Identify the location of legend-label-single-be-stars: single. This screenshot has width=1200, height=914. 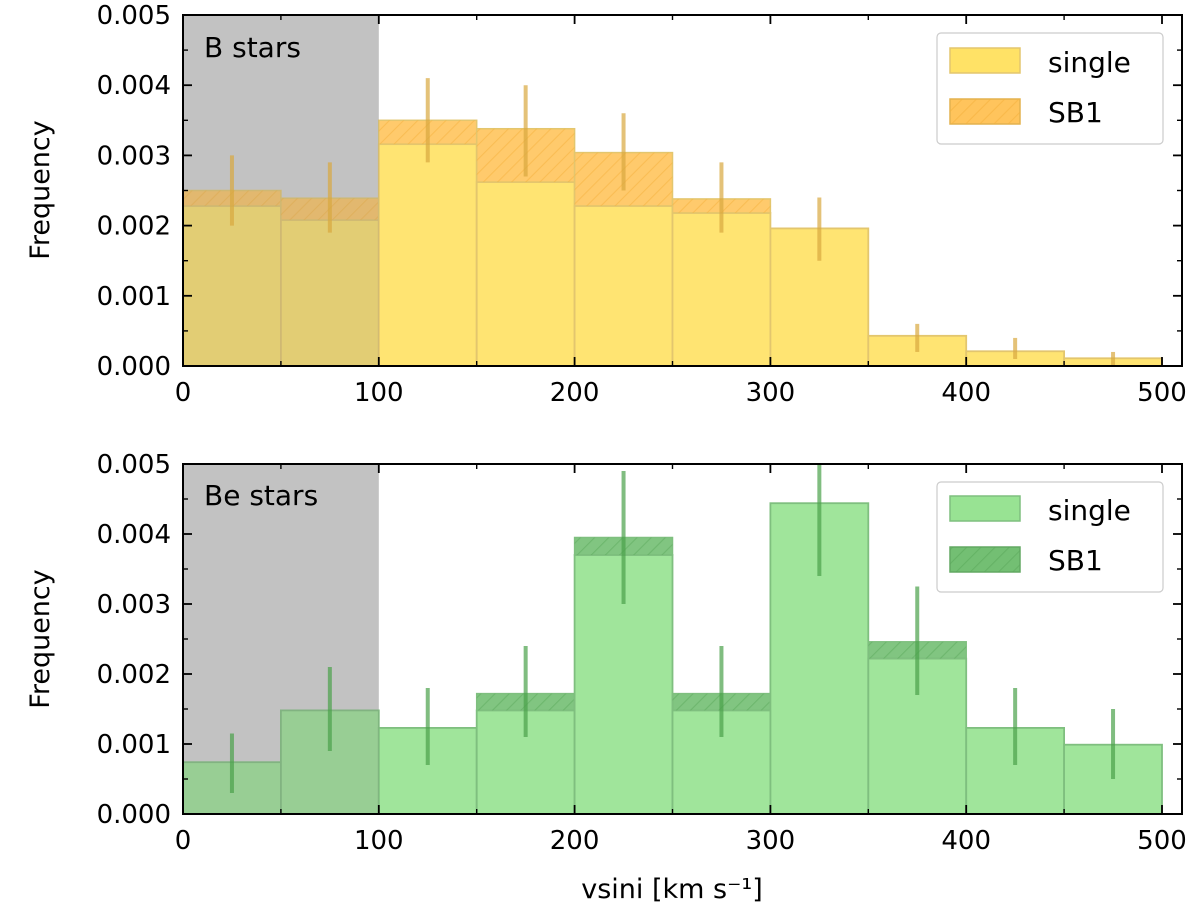
(1089, 510).